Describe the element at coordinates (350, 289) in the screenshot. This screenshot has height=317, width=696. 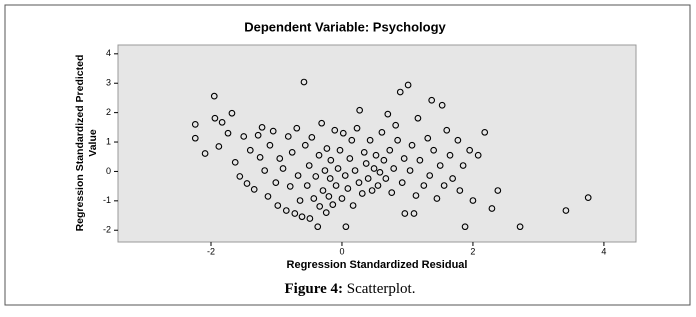
I see `caption: Figure 4: Scatterplot.` at that location.